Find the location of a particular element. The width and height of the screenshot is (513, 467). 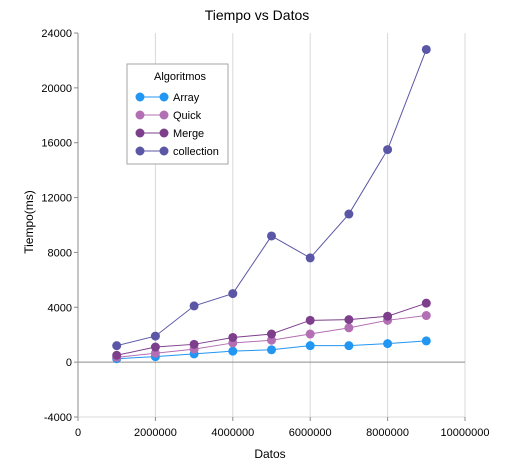

legend-label: Merge is located at coordinates (188, 134).